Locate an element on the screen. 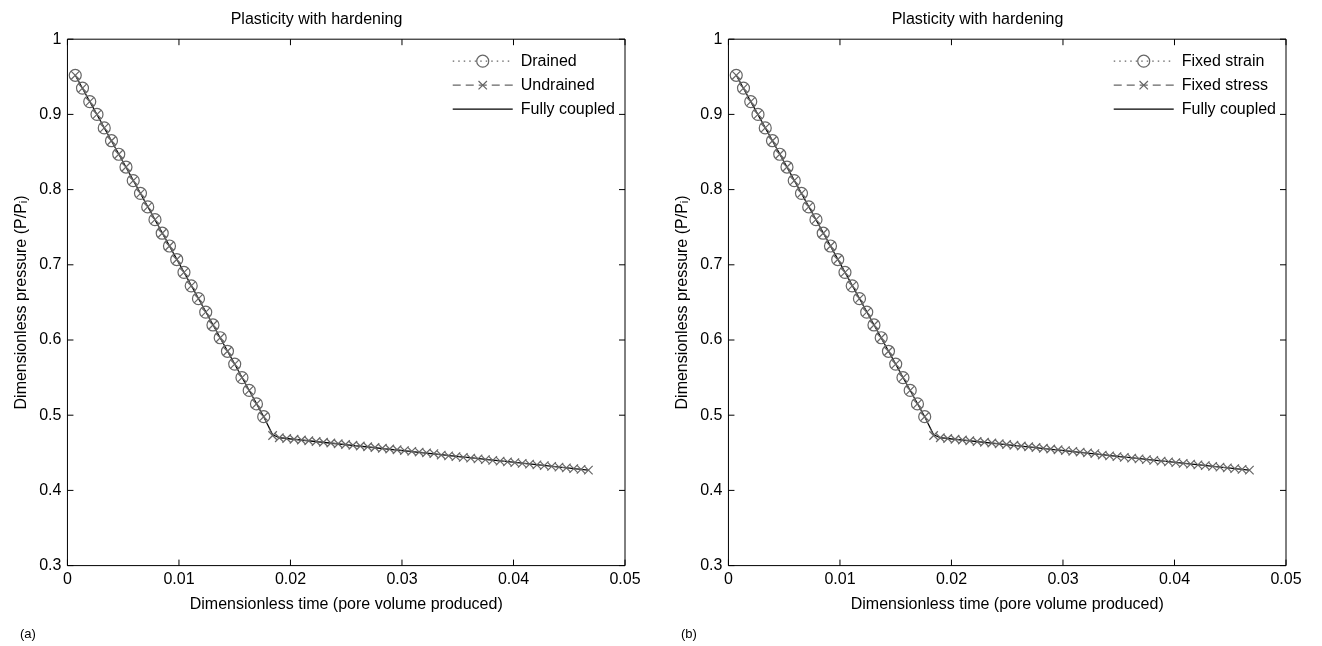 The width and height of the screenshot is (1322, 646). text: (a) is located at coordinates (28, 633).